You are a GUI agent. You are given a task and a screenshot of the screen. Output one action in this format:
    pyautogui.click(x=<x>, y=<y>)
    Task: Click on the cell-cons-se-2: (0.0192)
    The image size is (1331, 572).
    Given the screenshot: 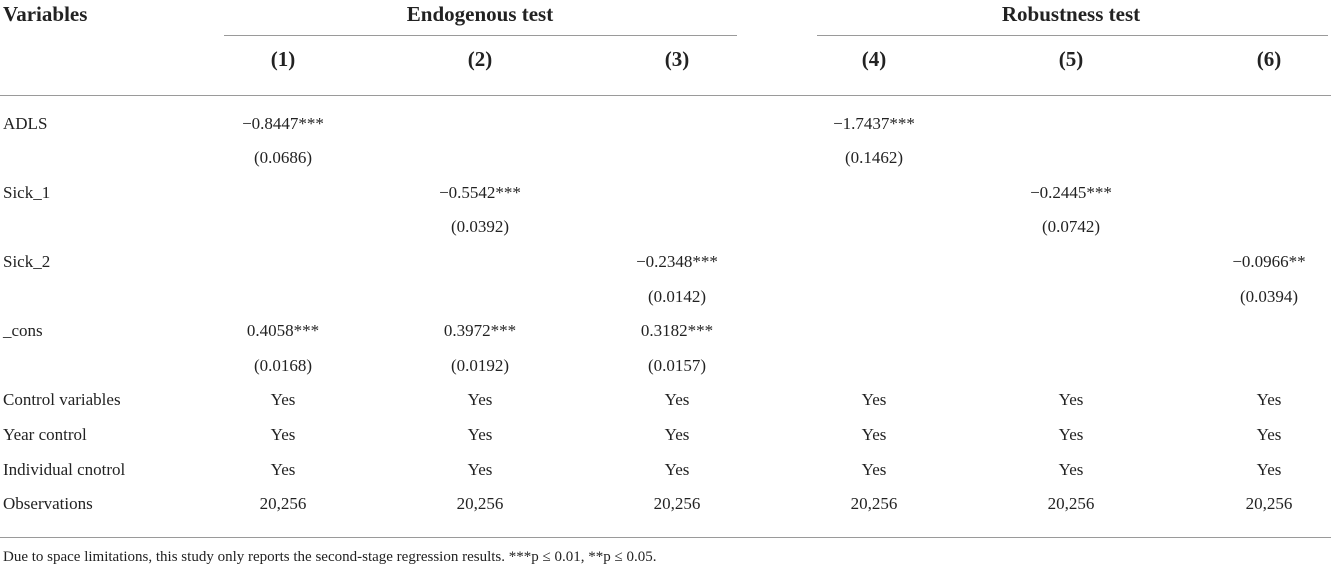 What is the action you would take?
    pyautogui.click(x=480, y=365)
    